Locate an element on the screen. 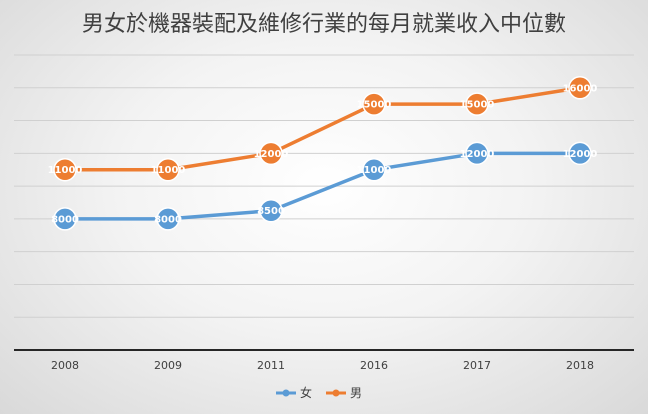 Image resolution: width=648 pixels, height=414 pixels. legend-item: 男 is located at coordinates (344, 393).